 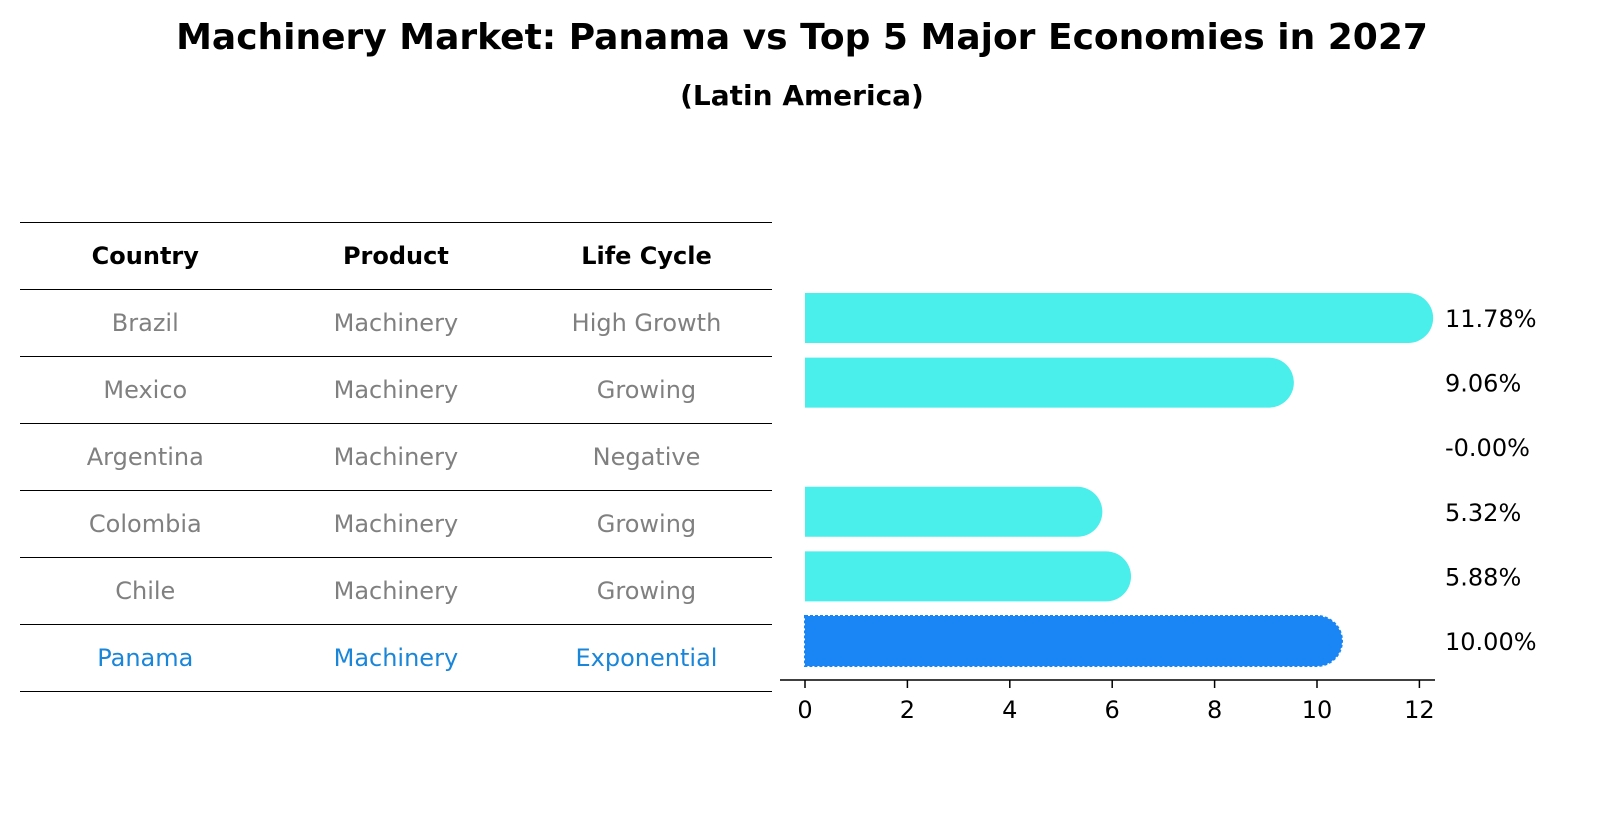 What do you see at coordinates (1009, 710) in the screenshot?
I see `x-tick-label: 4` at bounding box center [1009, 710].